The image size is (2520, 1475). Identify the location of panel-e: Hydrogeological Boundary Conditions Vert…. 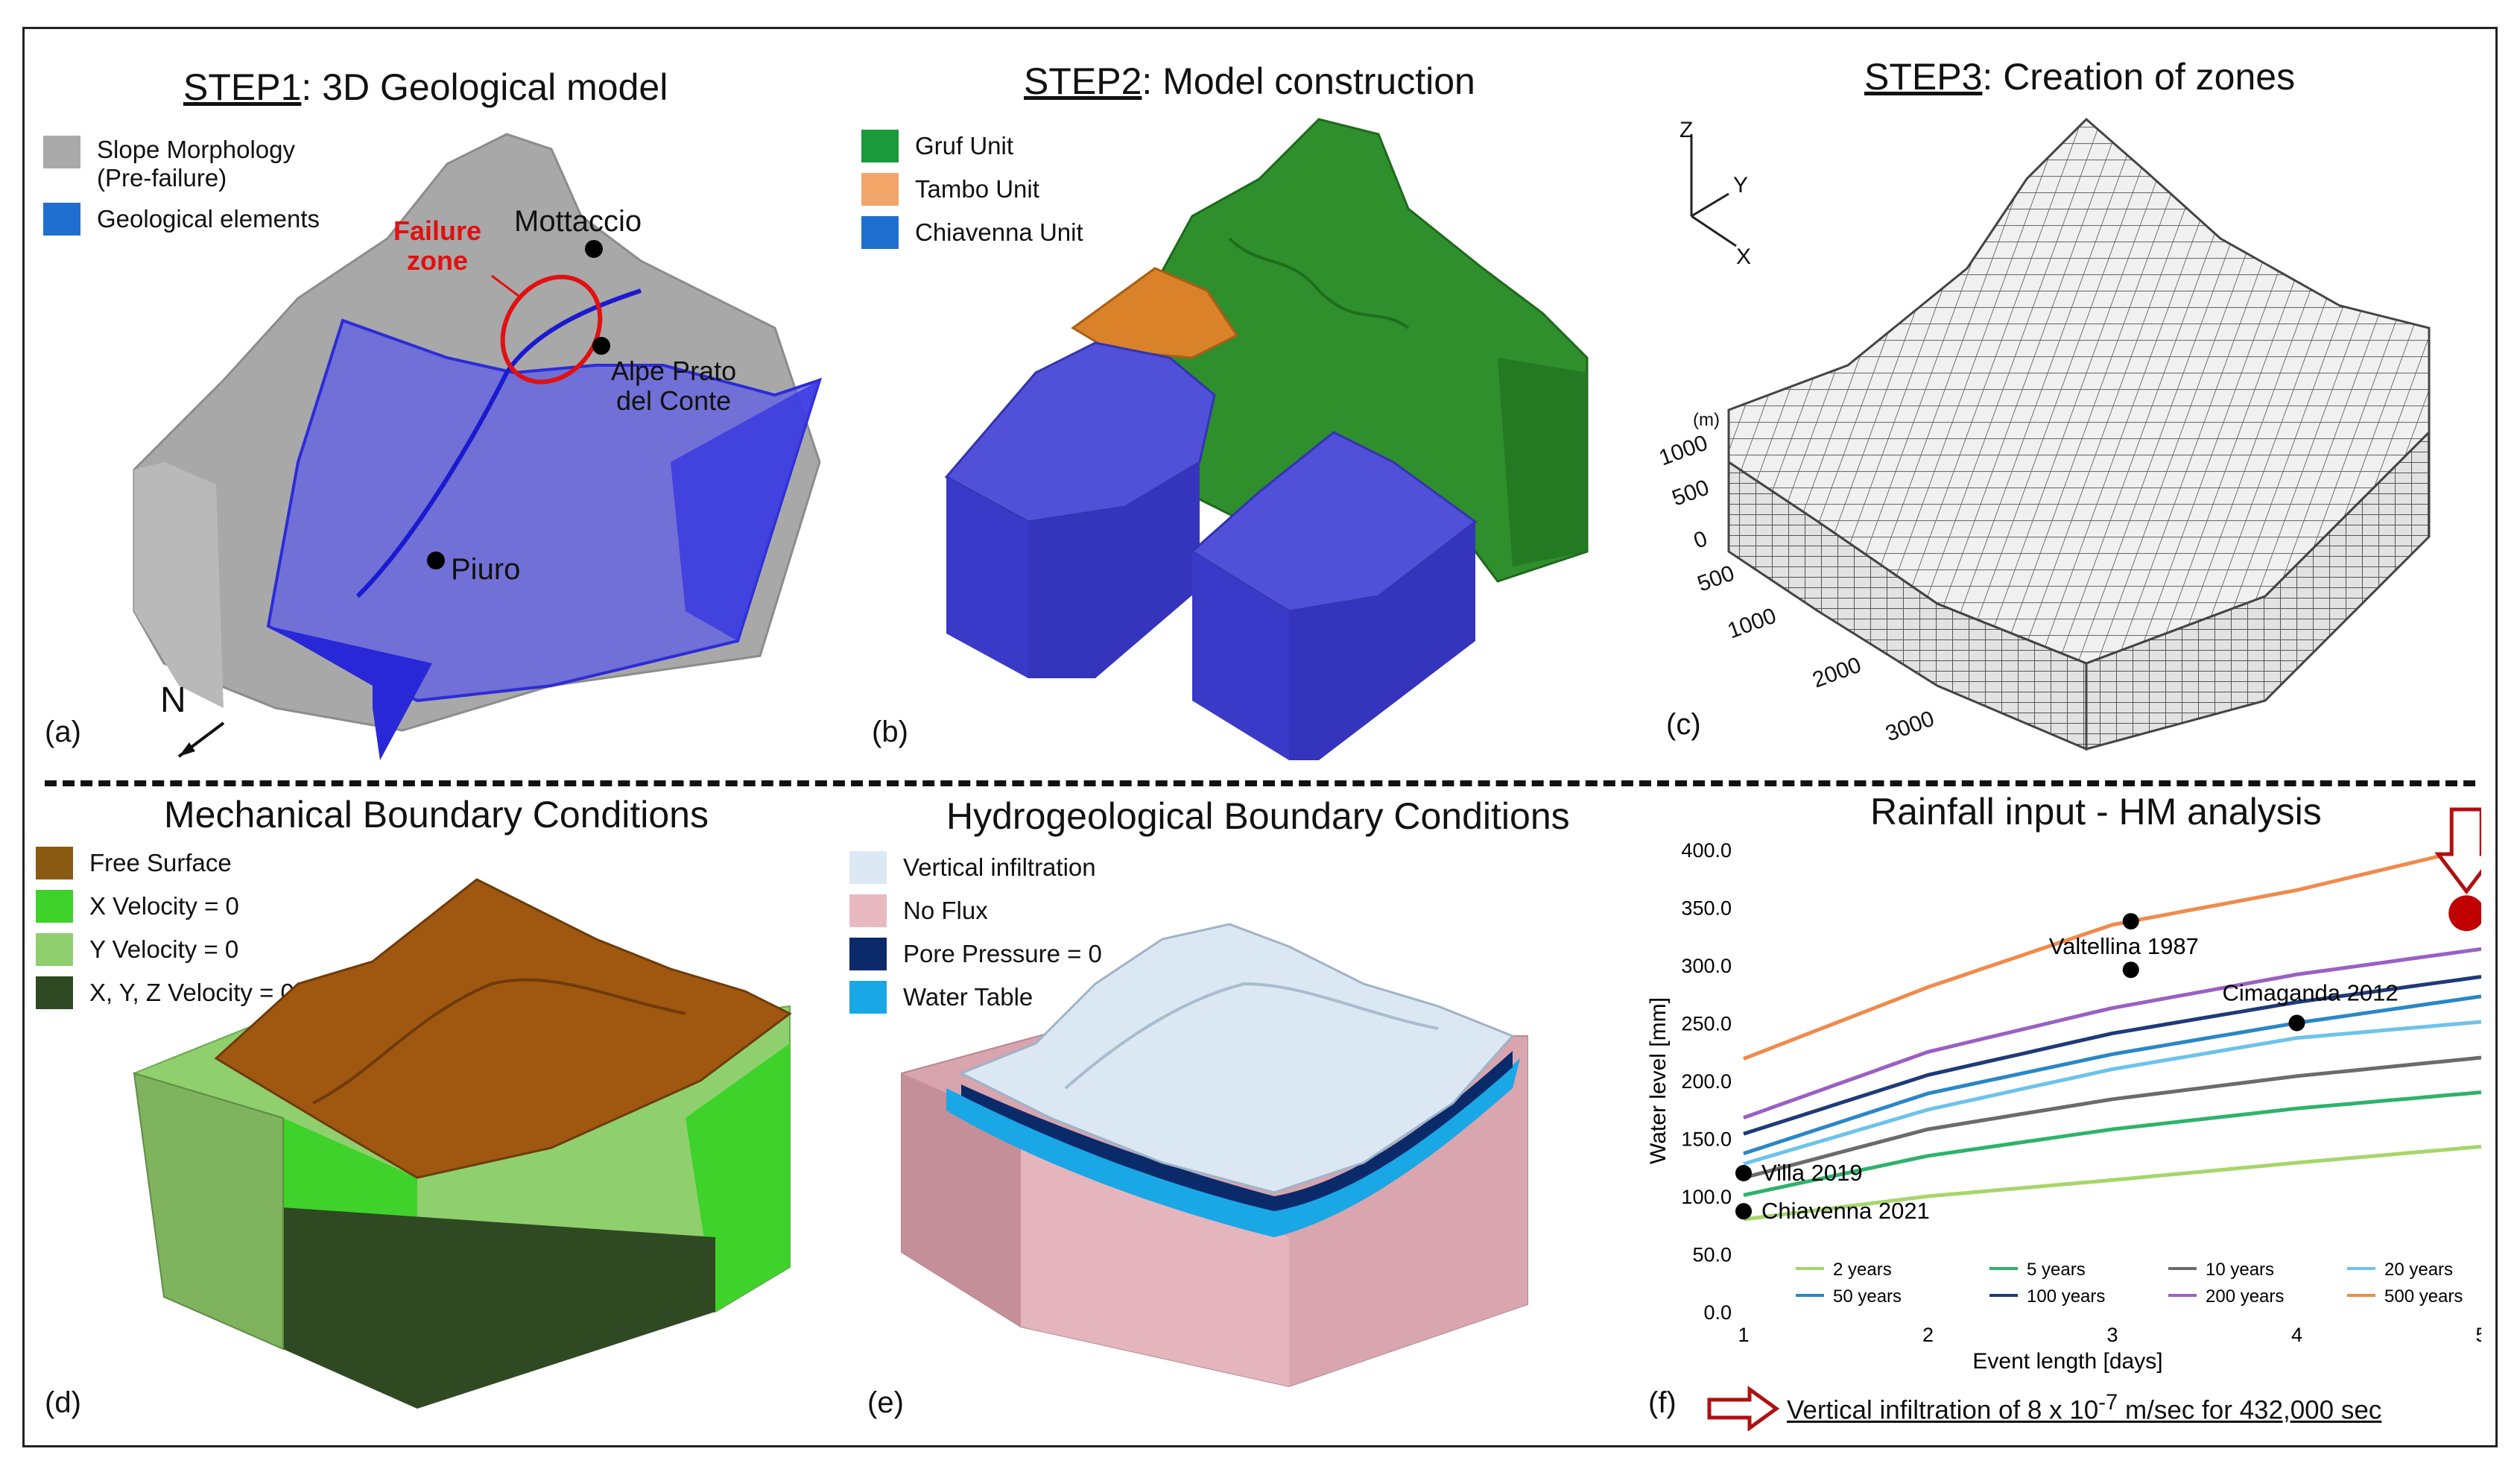
(1229, 1118).